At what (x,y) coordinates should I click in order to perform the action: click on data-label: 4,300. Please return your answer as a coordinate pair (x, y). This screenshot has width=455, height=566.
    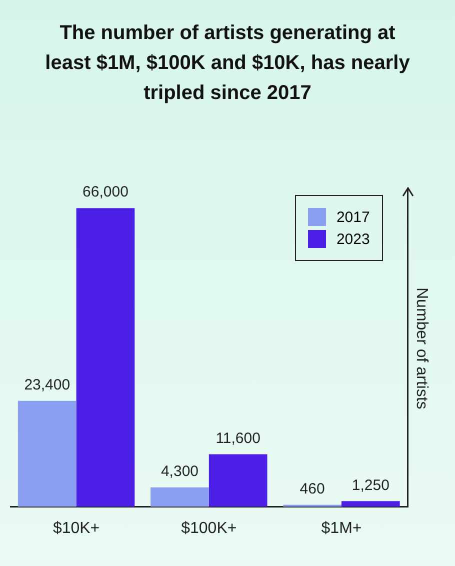
    Looking at the image, I should click on (179, 471).